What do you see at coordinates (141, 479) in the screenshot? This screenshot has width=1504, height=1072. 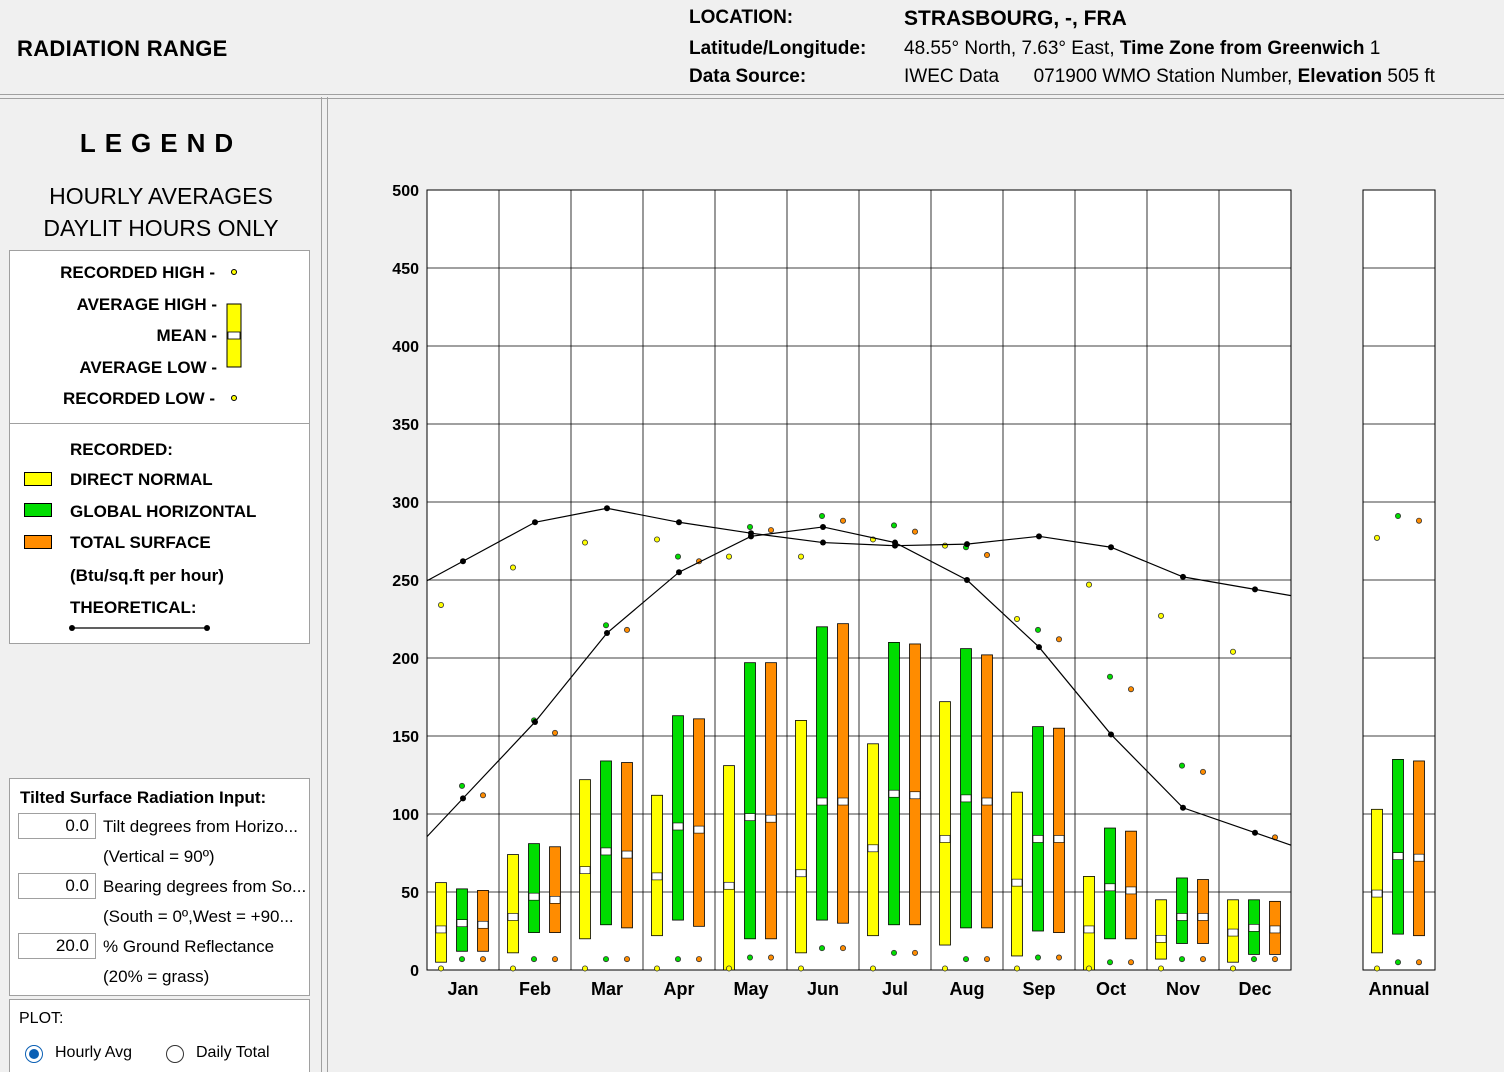 I see `legend-direct-normal: DIRECT NORMAL` at bounding box center [141, 479].